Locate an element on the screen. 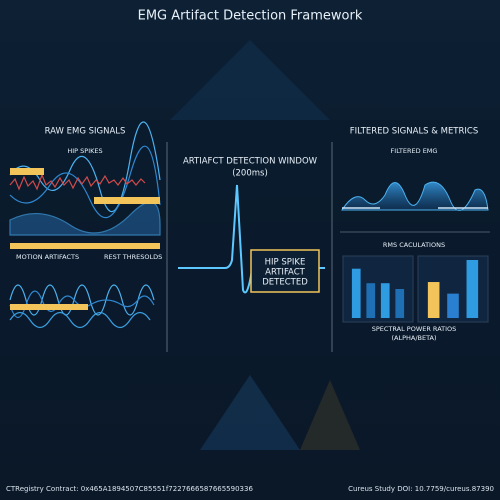  label: RMS CACULATIONS is located at coordinates (414, 245).